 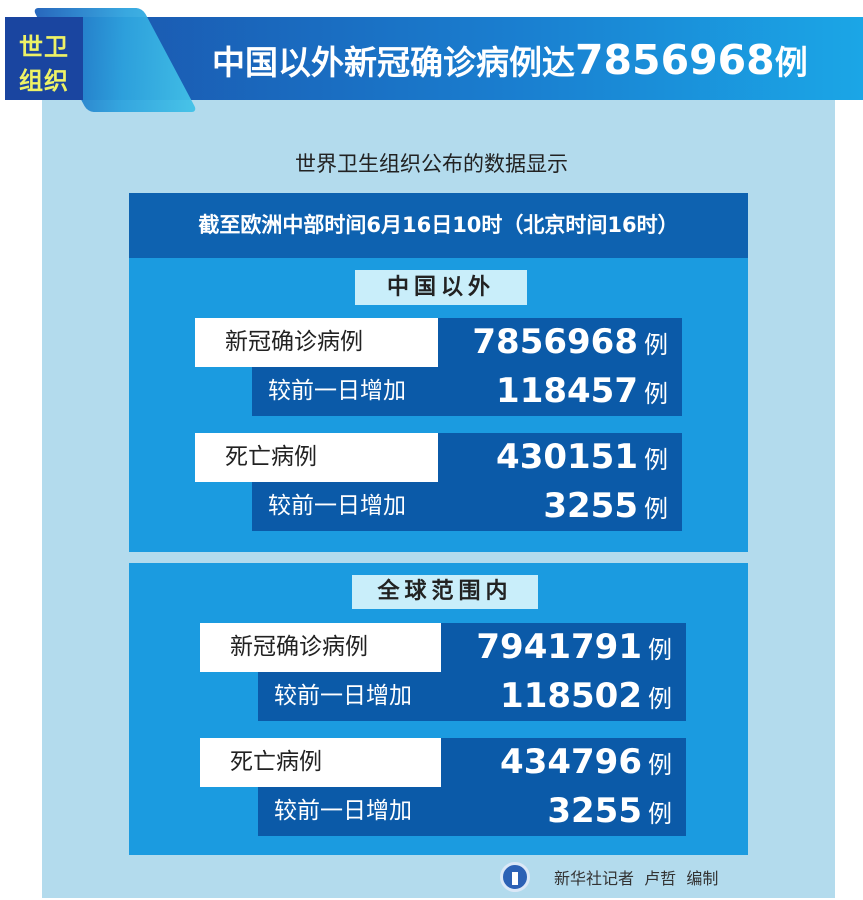 What do you see at coordinates (571, 762) in the screenshot?
I see `value-number: 434796` at bounding box center [571, 762].